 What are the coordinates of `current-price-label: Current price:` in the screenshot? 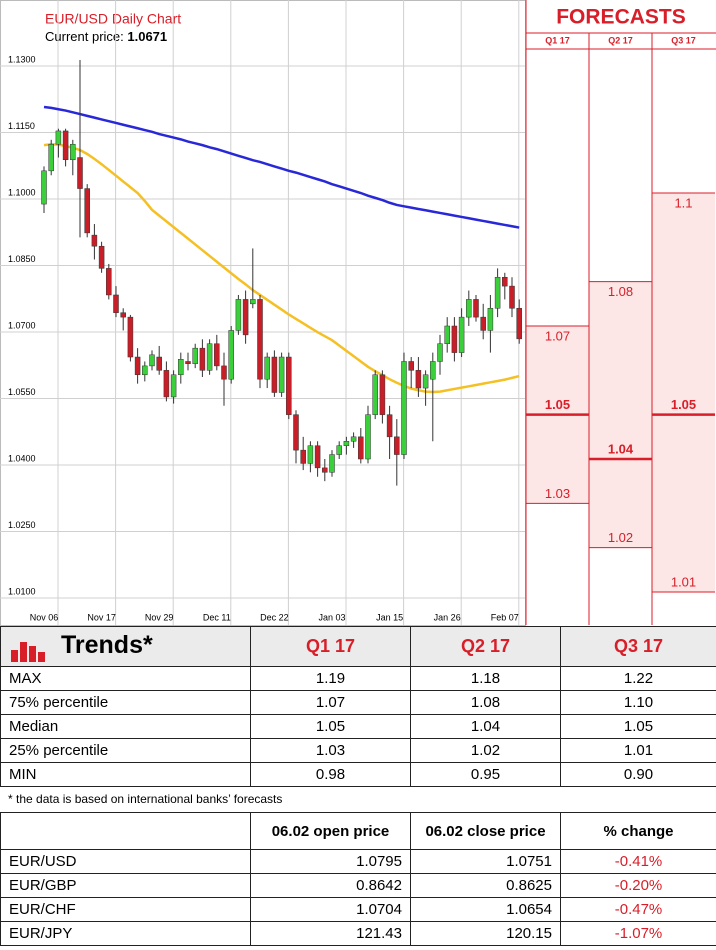 It's located at (84, 36).